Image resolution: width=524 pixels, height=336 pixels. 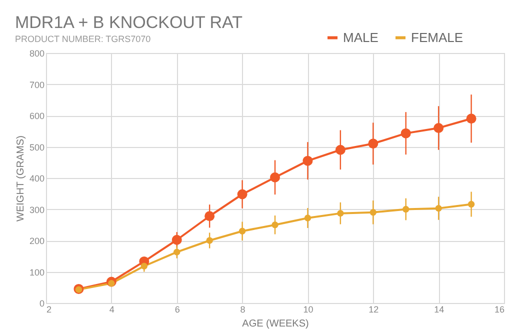 What do you see at coordinates (437, 37) in the screenshot?
I see `legend-label: FEMALE` at bounding box center [437, 37].